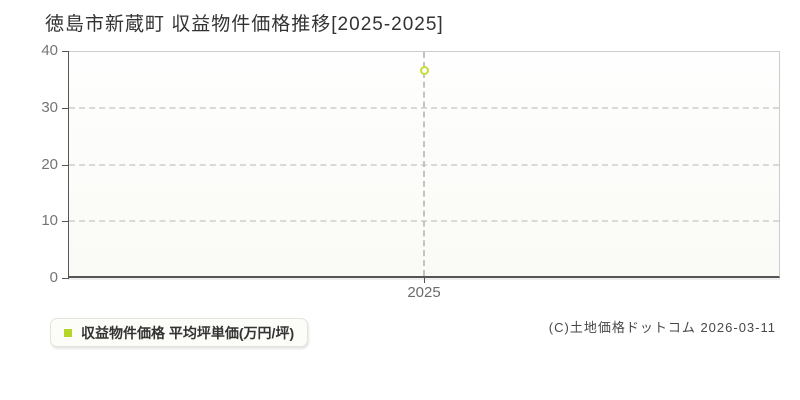 The width and height of the screenshot is (800, 400). What do you see at coordinates (49, 107) in the screenshot?
I see `y-tick-label: 30` at bounding box center [49, 107].